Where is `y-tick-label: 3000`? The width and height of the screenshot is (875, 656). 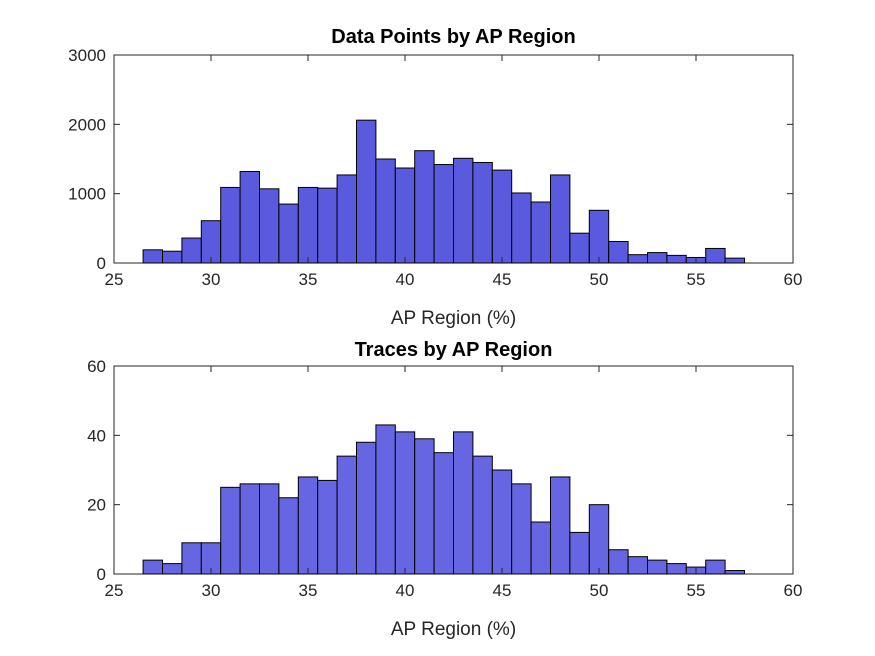 y-tick-label: 3000 is located at coordinates (87, 55).